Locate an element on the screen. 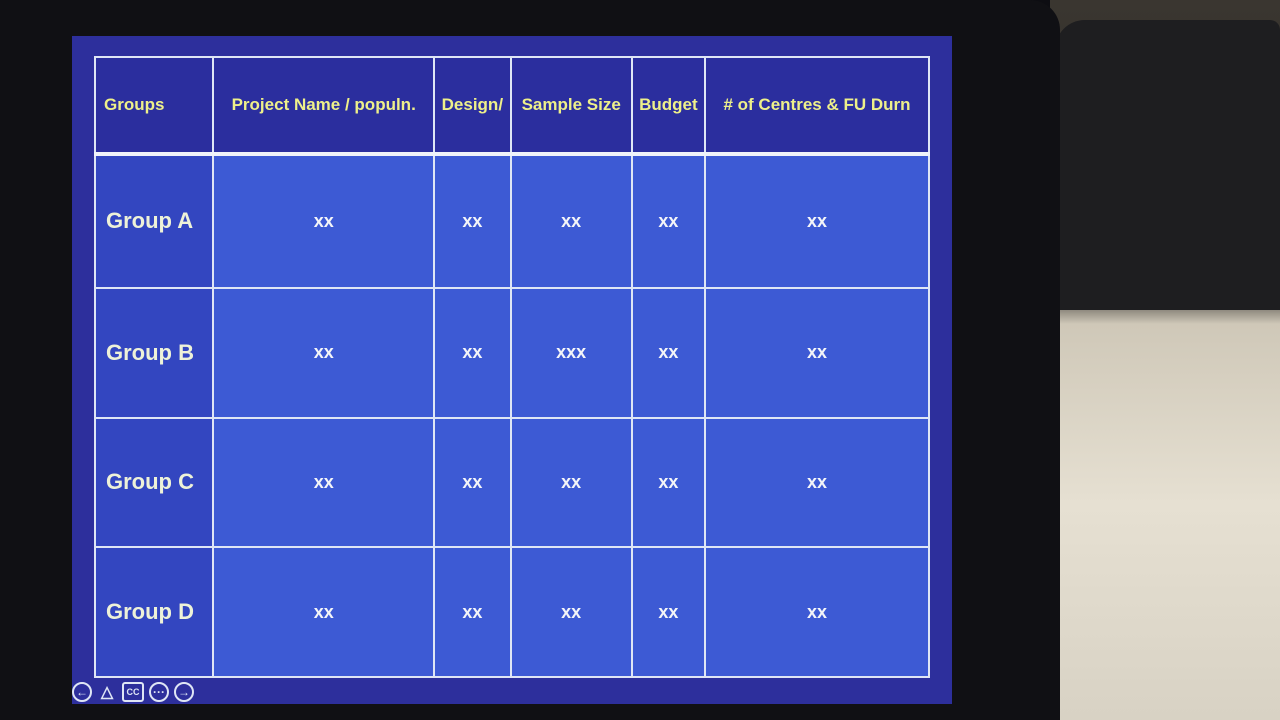  table-row: Group B xx xx xxx xx xx is located at coordinates (511, 352).